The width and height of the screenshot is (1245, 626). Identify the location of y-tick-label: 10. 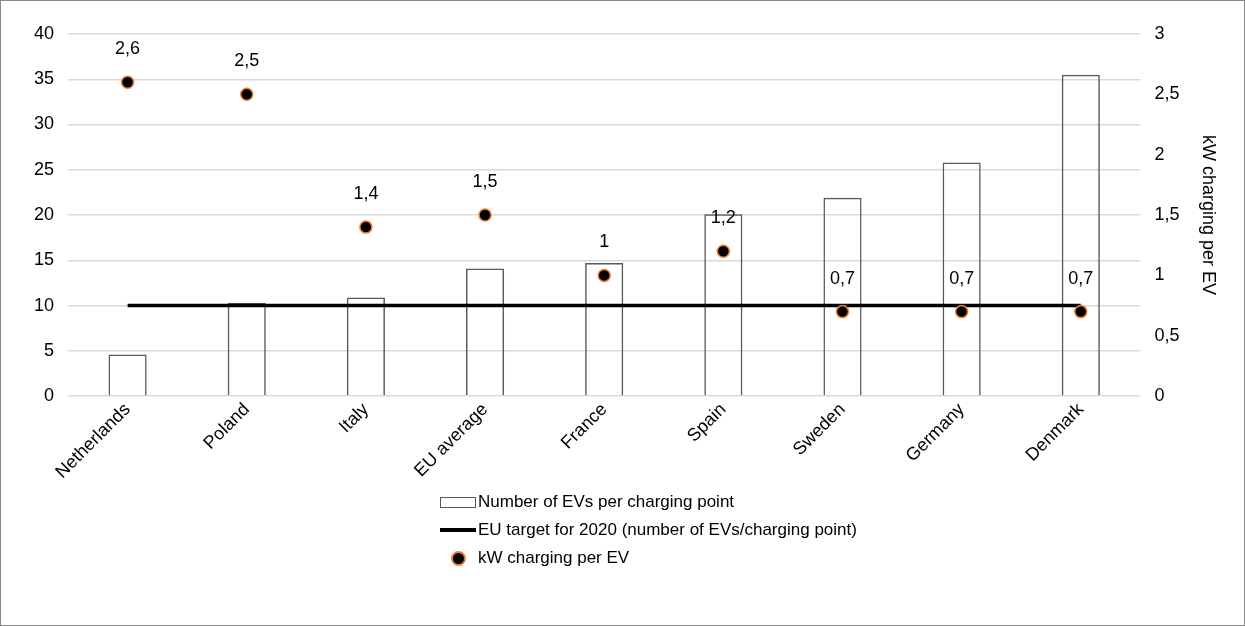
(44, 304).